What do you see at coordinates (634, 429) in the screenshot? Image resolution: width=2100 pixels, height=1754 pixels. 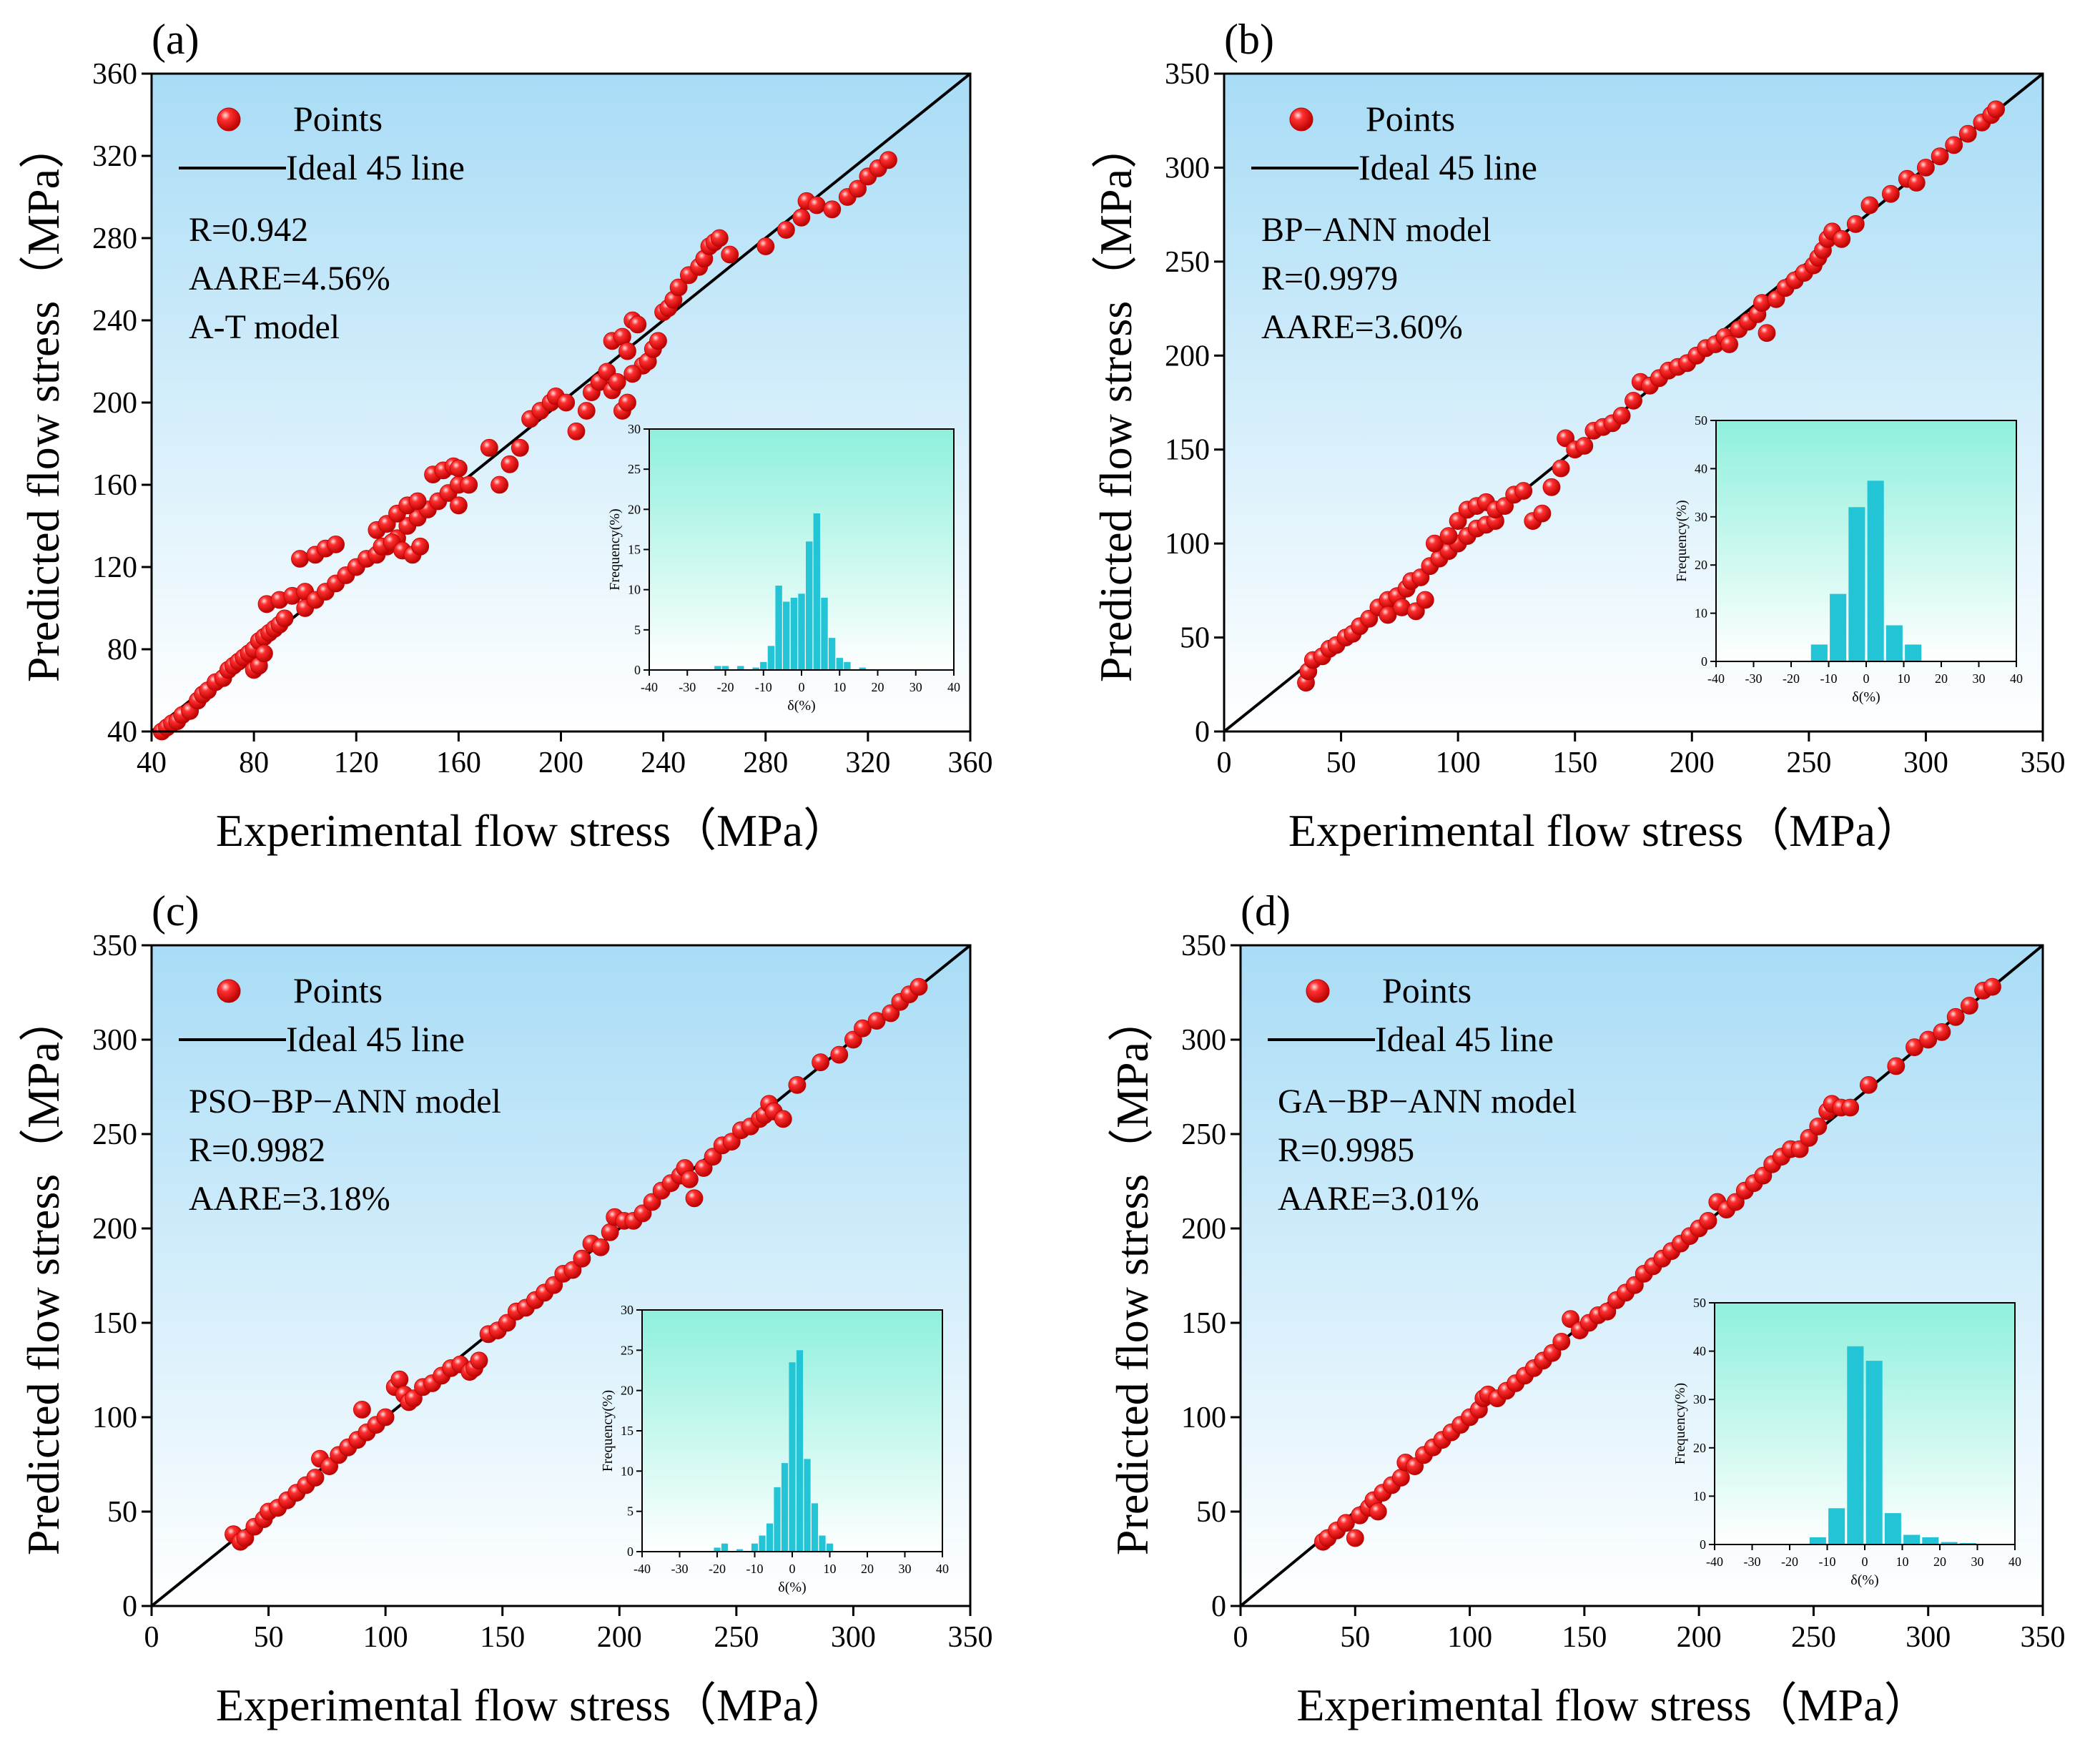 I see `inset-y-tick-label: 30` at bounding box center [634, 429].